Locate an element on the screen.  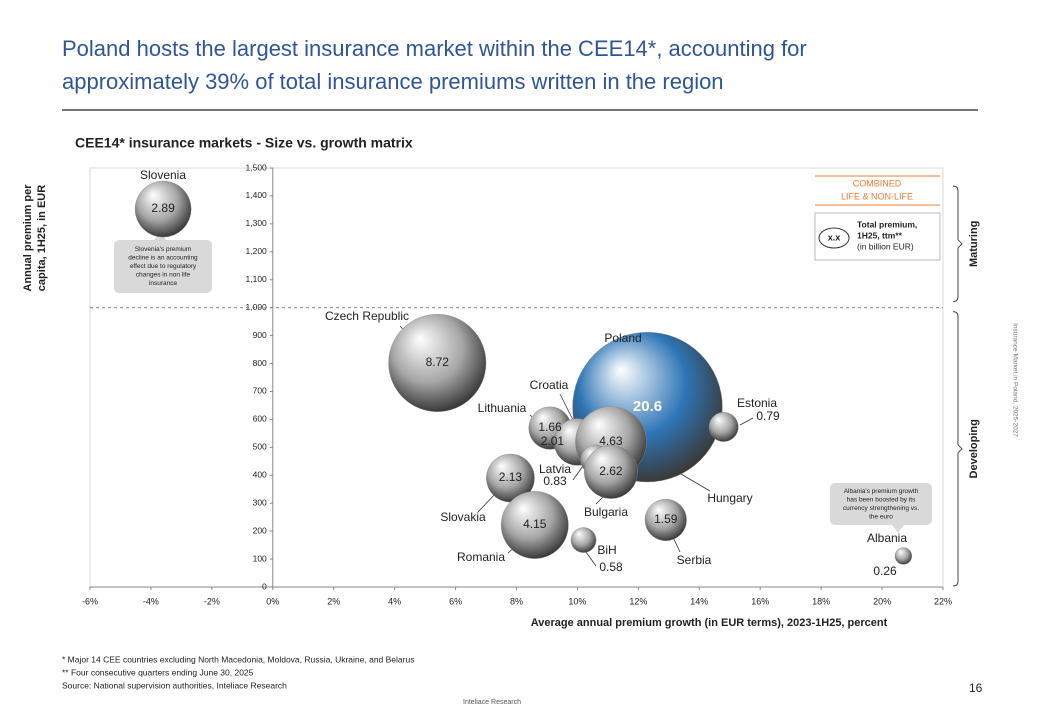
side-text: Insurance Market in Poland, 2025-2027 is located at coordinates (1014, 380).